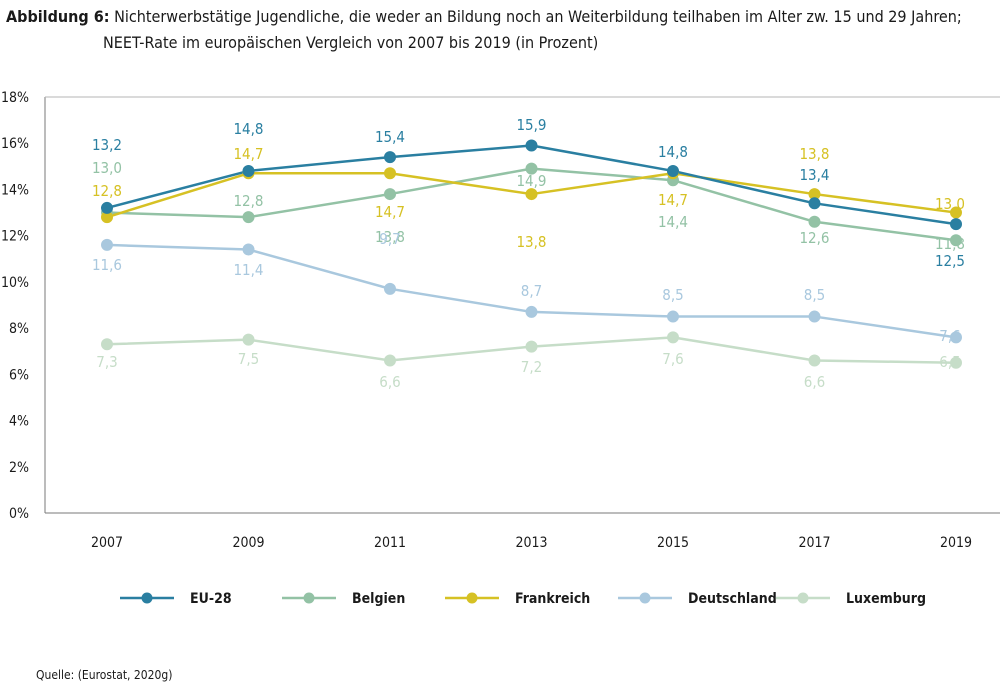  What do you see at coordinates (19, 375) in the screenshot?
I see `y-tick-label: 6%` at bounding box center [19, 375].